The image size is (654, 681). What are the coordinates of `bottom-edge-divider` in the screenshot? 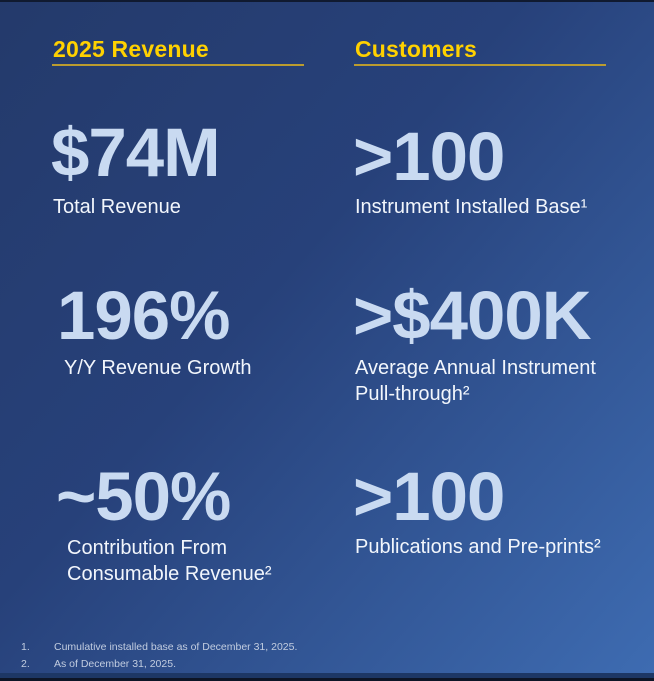 It's located at (327, 679).